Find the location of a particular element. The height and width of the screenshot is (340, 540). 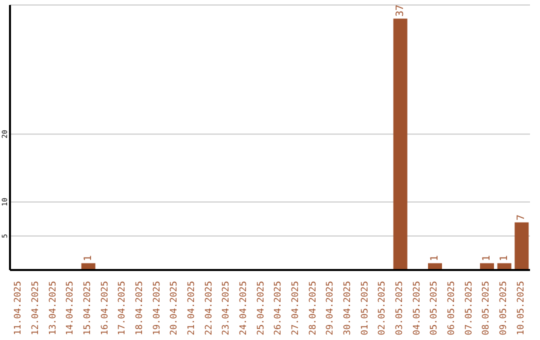

x-tick-label: 23.04.2025 is located at coordinates (227, 308).